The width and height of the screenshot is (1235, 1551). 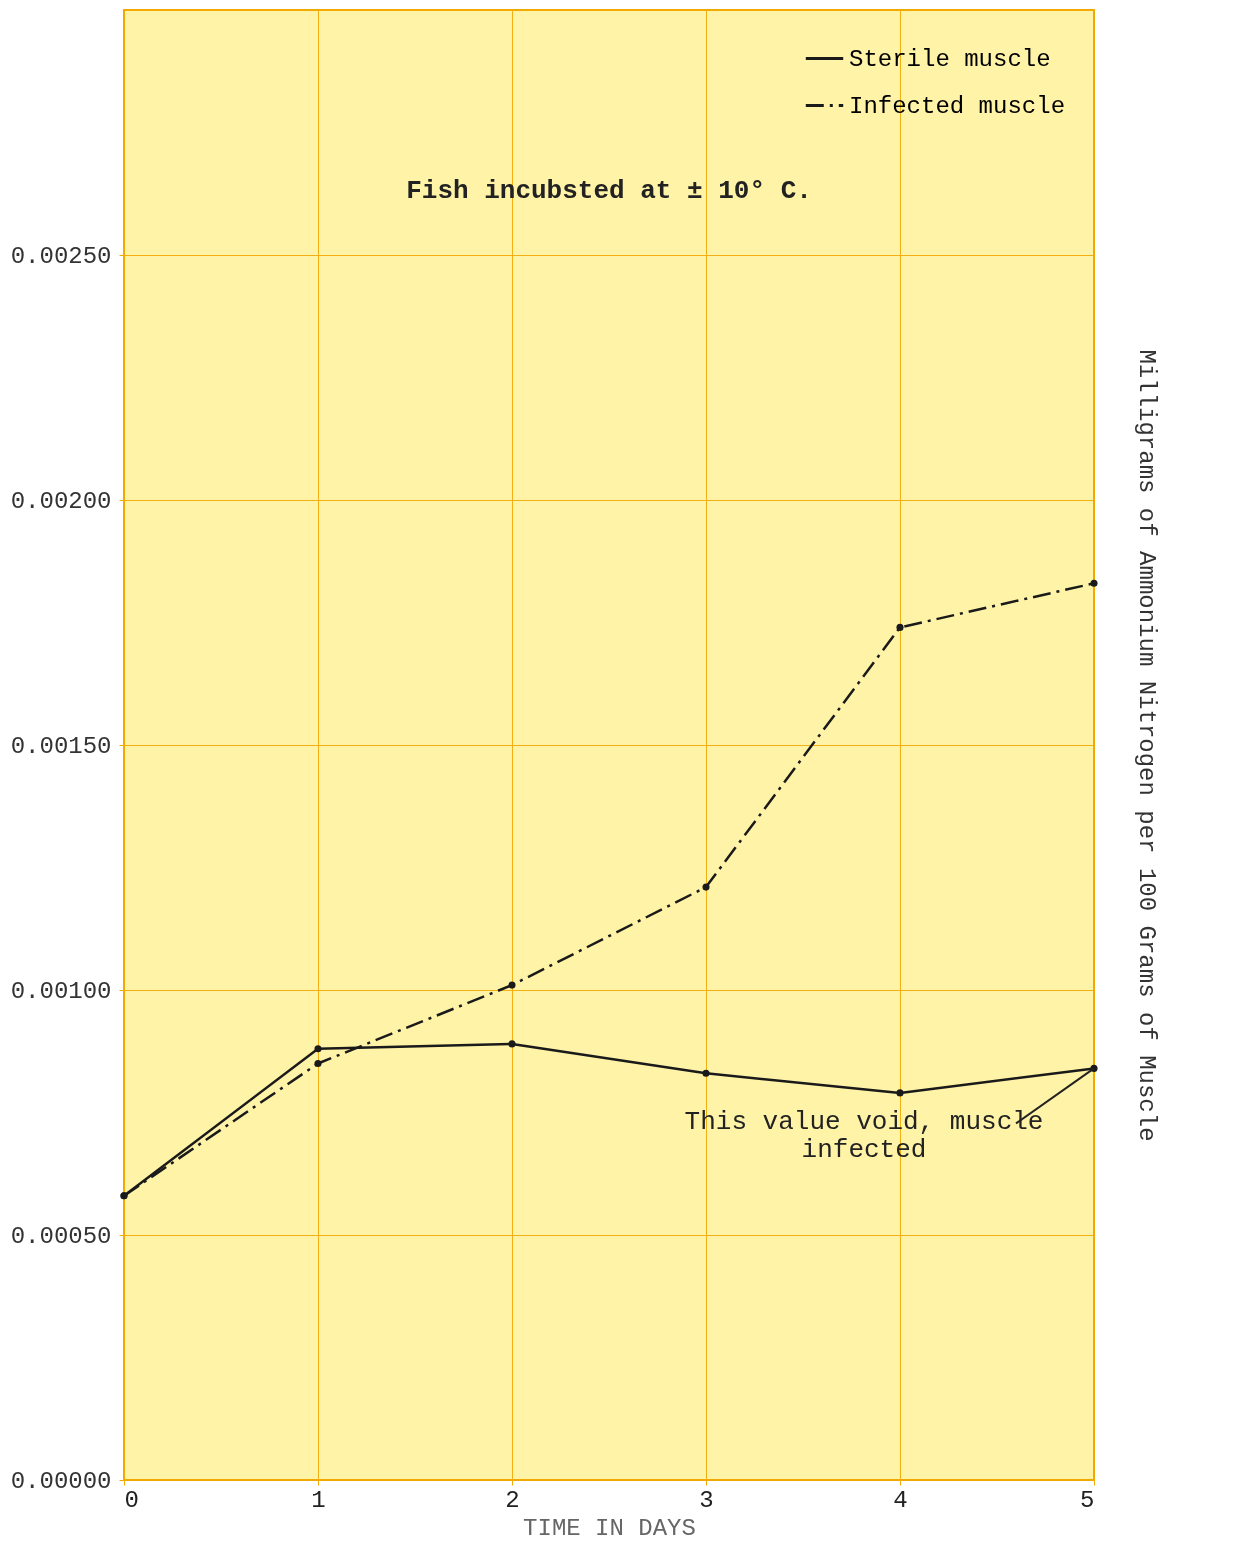 I want to click on x-tick-label: 4, so click(x=900, y=1500).